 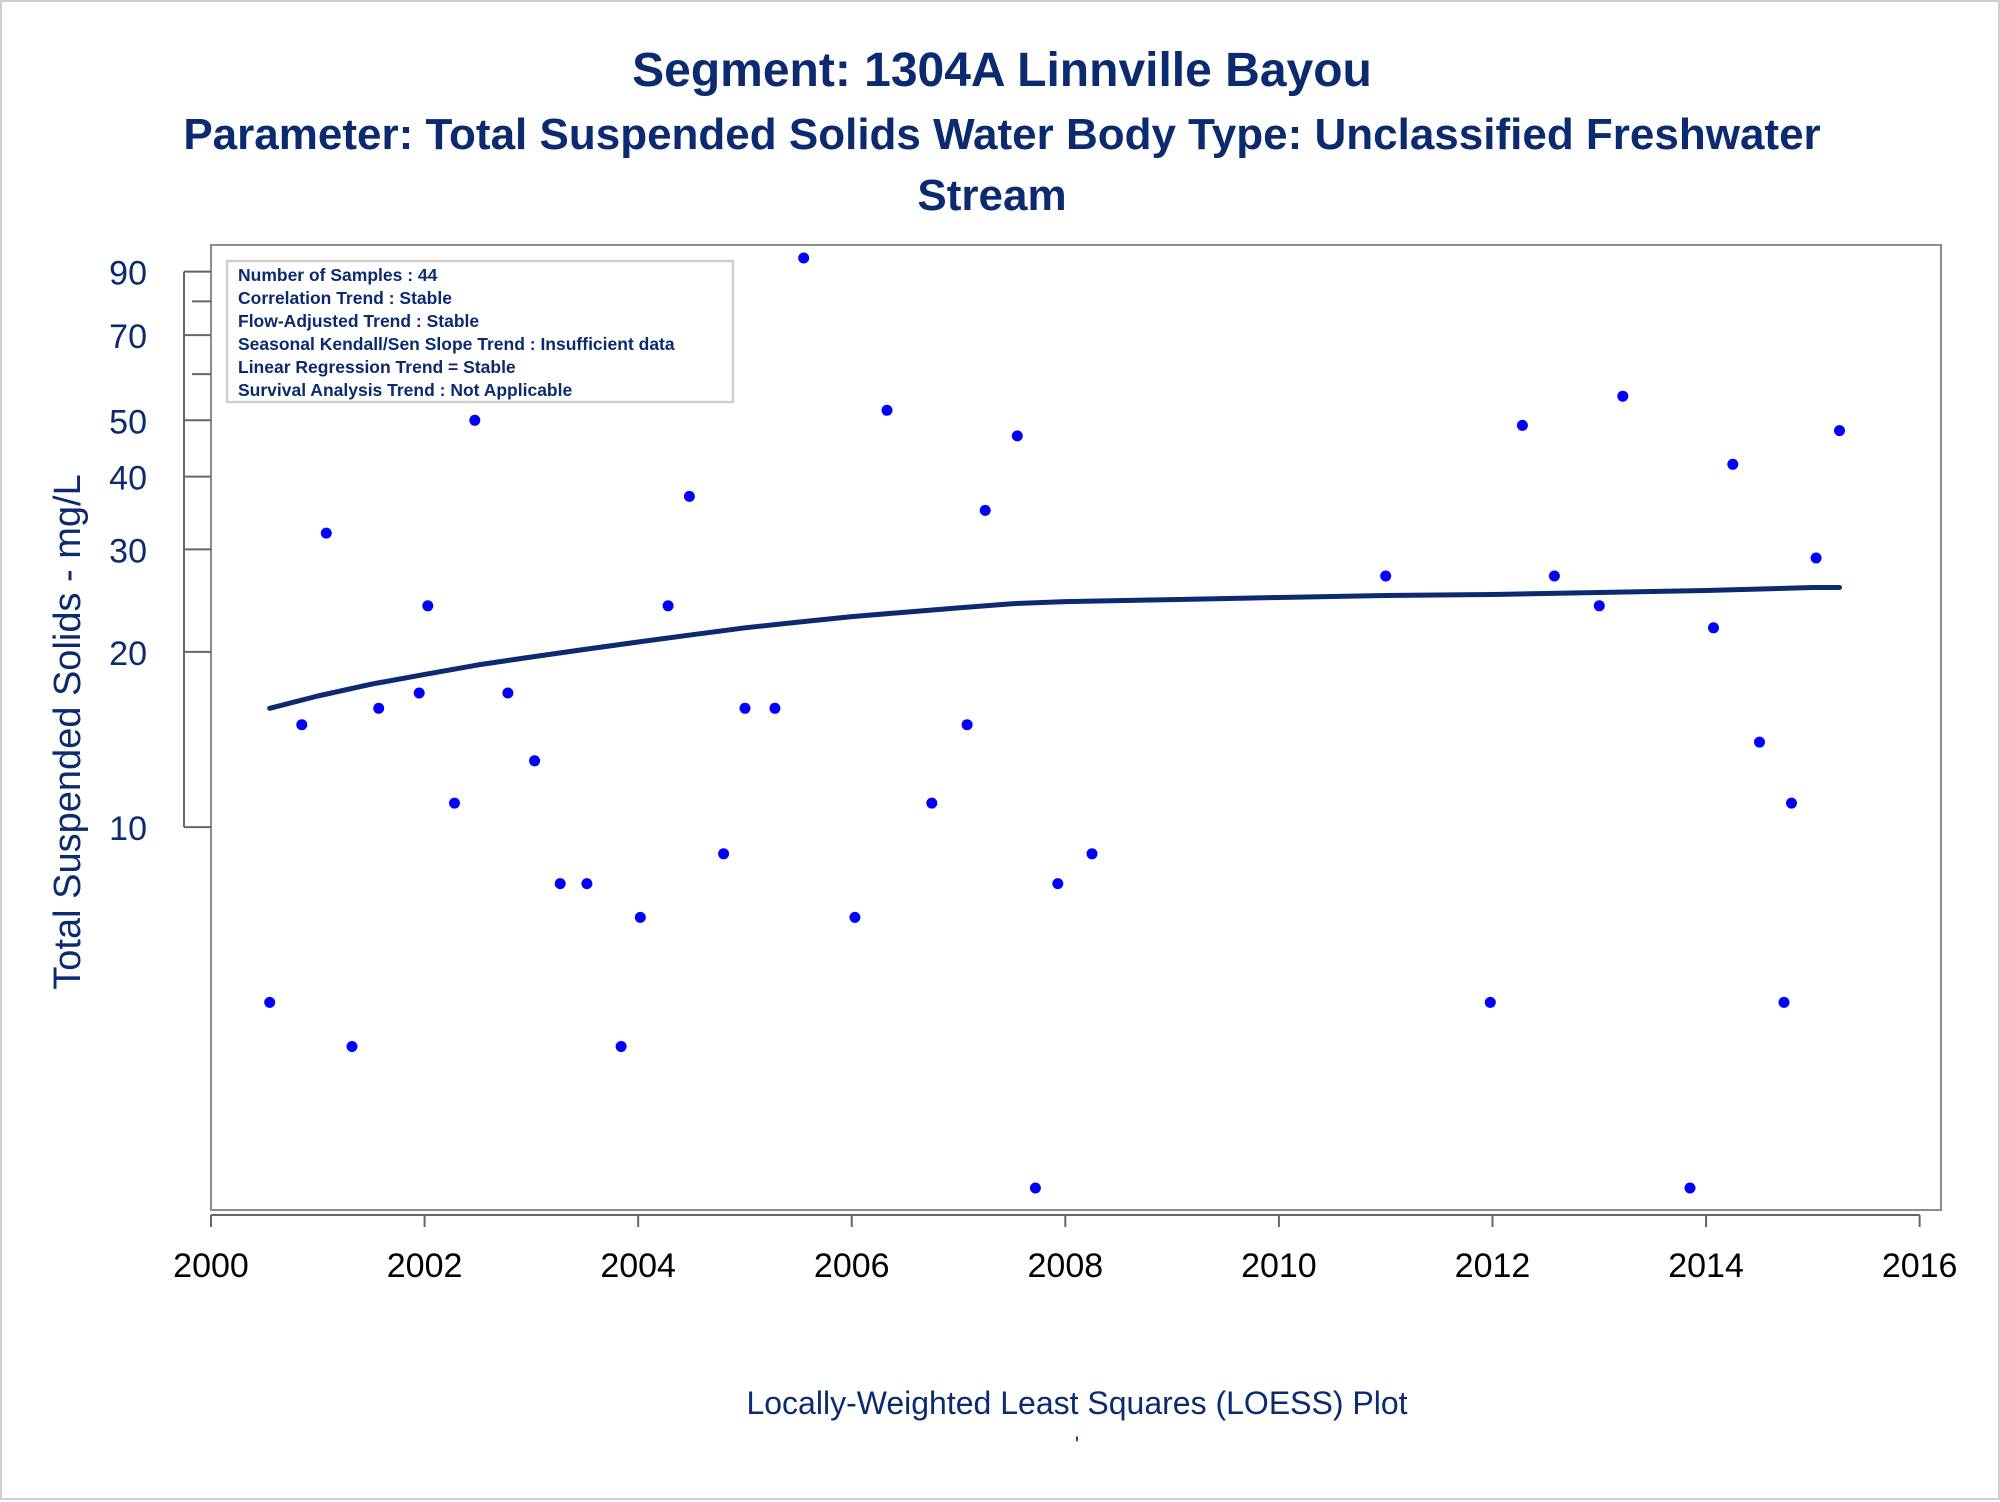 What do you see at coordinates (1066, 1266) in the screenshot?
I see `x-tick-label: 2008` at bounding box center [1066, 1266].